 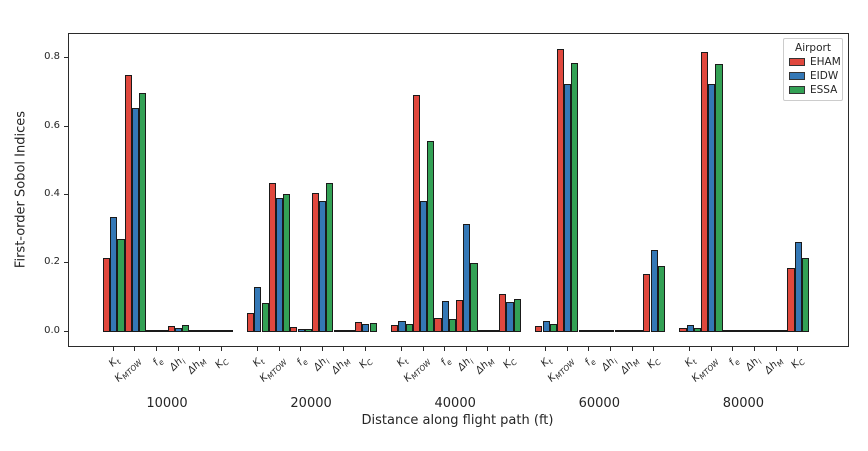 What do you see at coordinates (455, 403) in the screenshot?
I see `group-label-40000: 40000` at bounding box center [455, 403].